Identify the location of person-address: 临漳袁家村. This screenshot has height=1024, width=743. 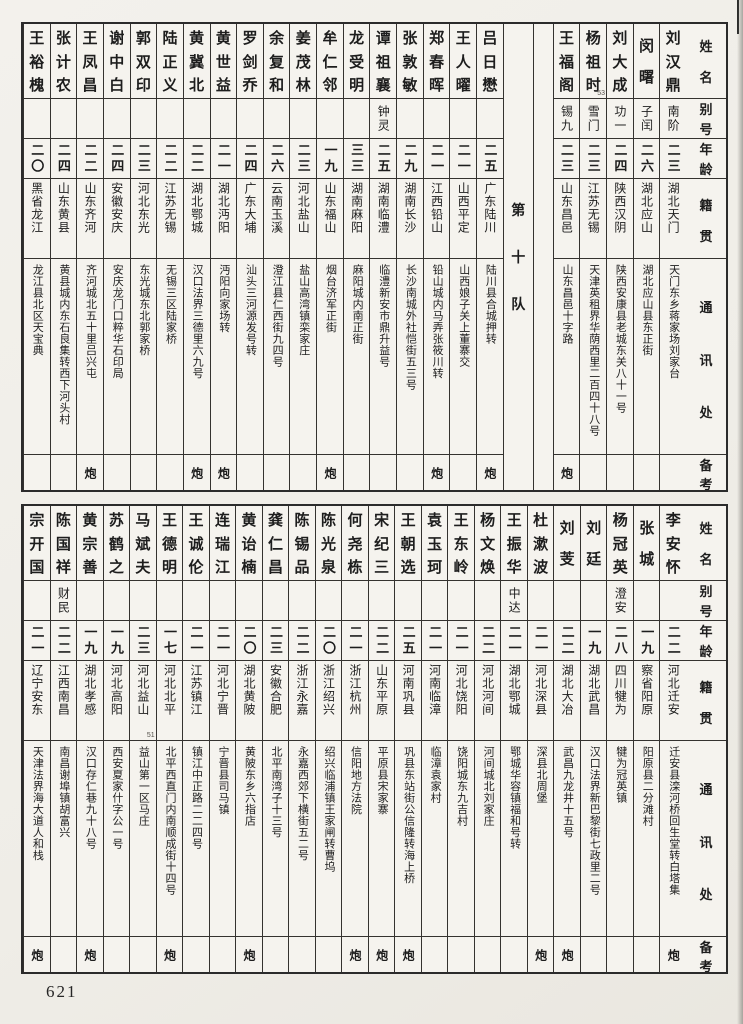
(435, 775).